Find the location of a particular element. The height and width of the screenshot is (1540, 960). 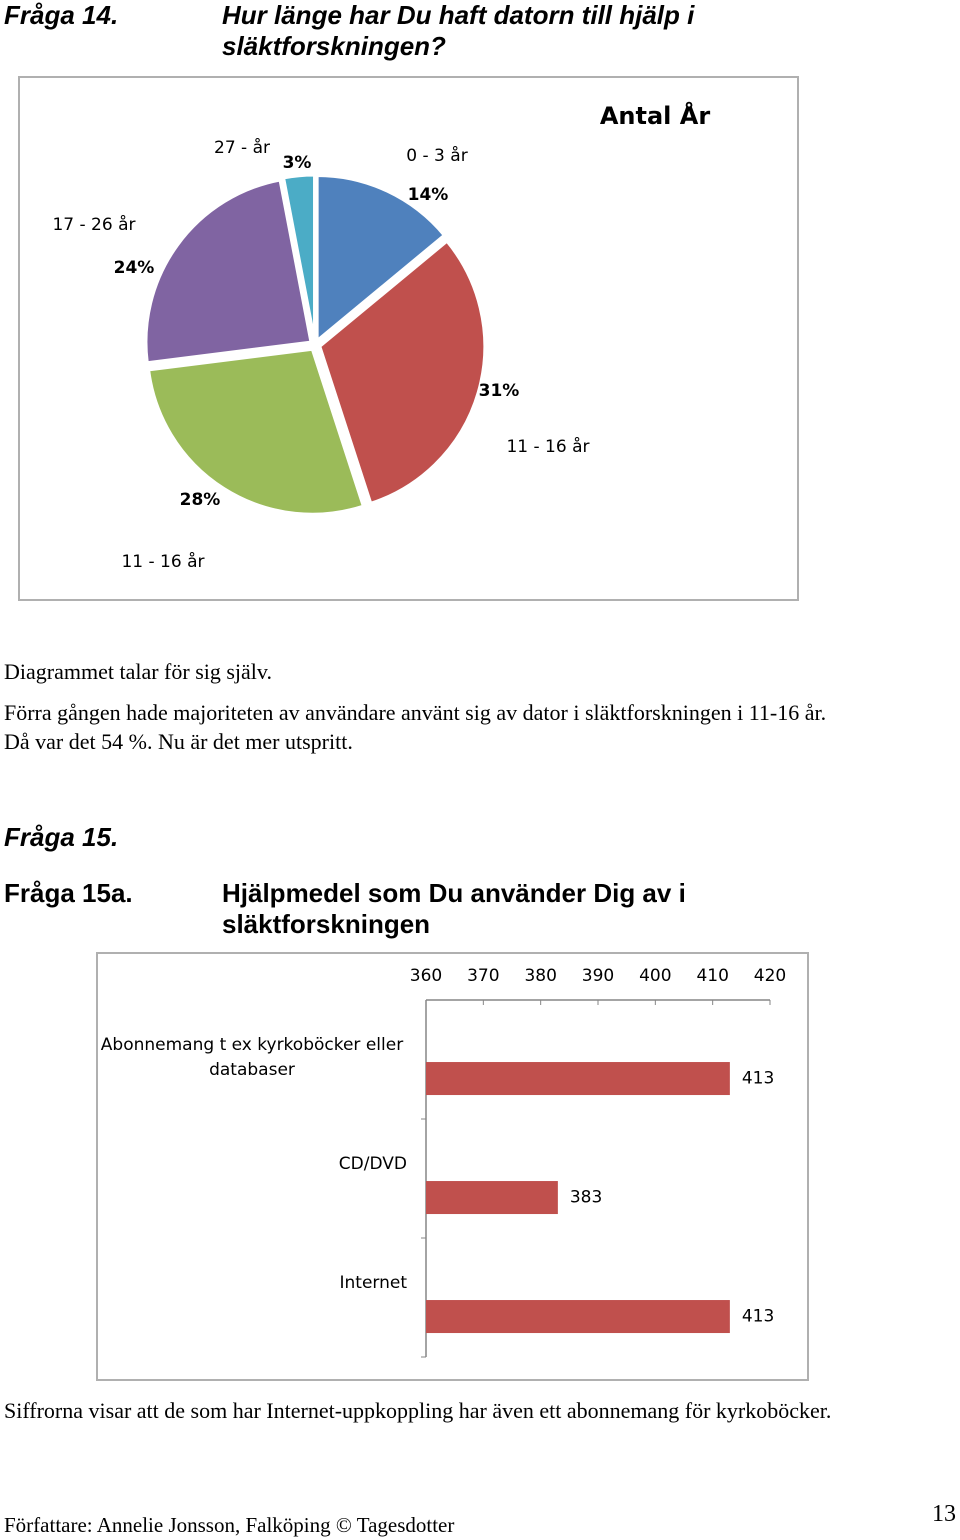

slice-value-label: 3% is located at coordinates (297, 163).